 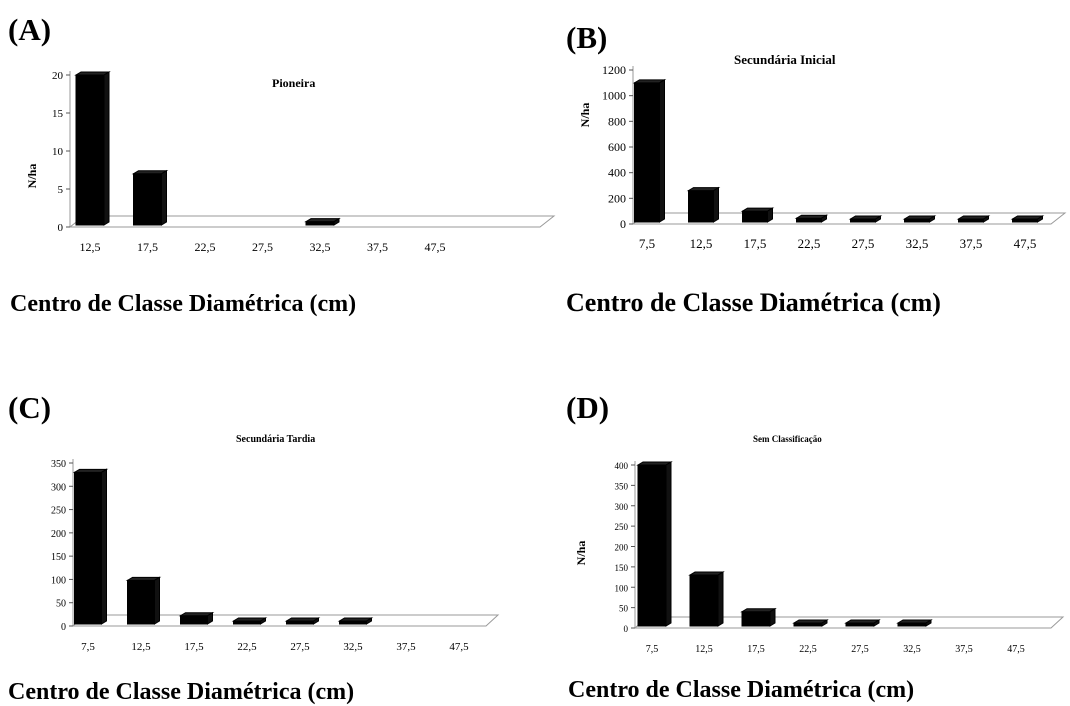 I want to click on y-tick-label: 50, so click(x=624, y=609).